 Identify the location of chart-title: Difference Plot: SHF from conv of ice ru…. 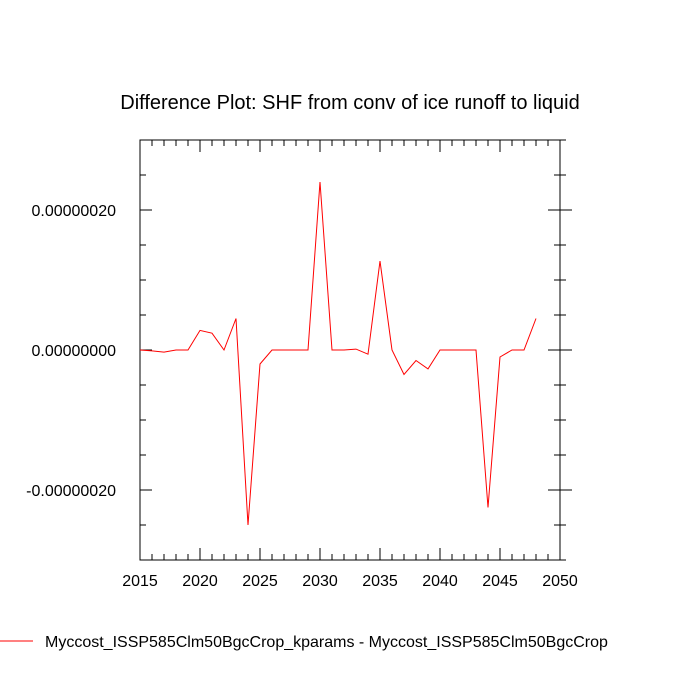
(349, 103).